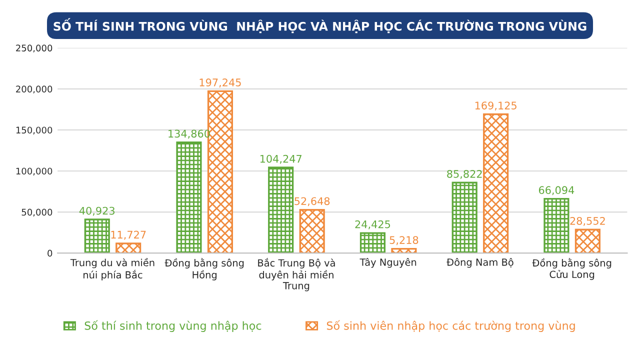 The width and height of the screenshot is (640, 342). What do you see at coordinates (587, 221) in the screenshot?
I see `data-label: 28,552` at bounding box center [587, 221].